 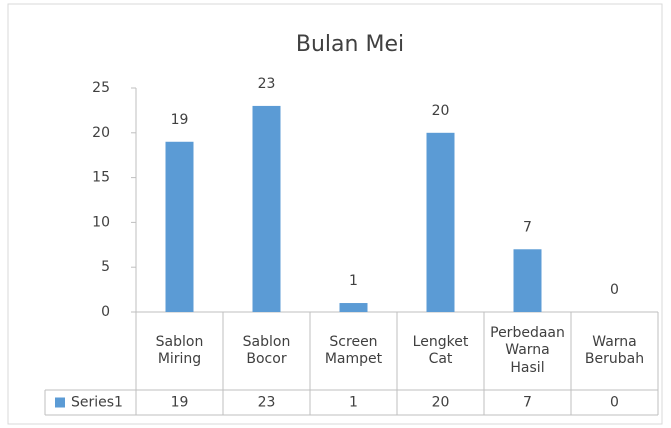 I want to click on x-tick-label: Screen Mampet, so click(x=353, y=350).